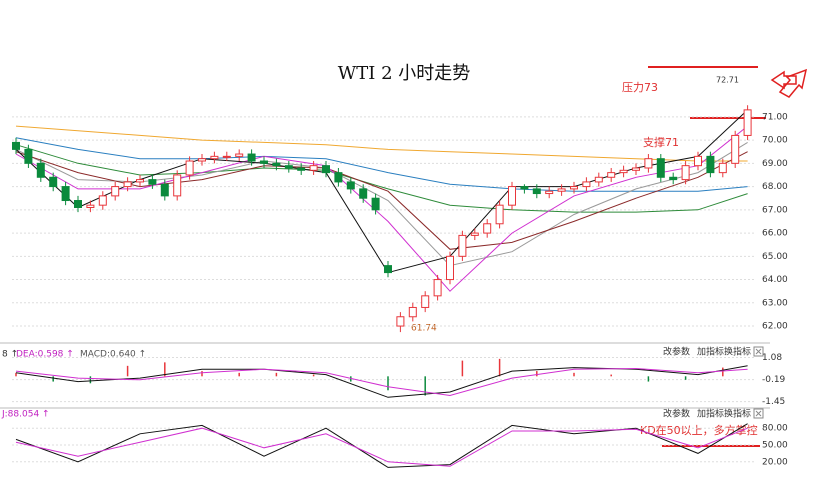 The width and height of the screenshot is (820, 502). What do you see at coordinates (113, 355) in the screenshot?
I see `indicator-label: MACD:0.640 ↑` at bounding box center [113, 355].